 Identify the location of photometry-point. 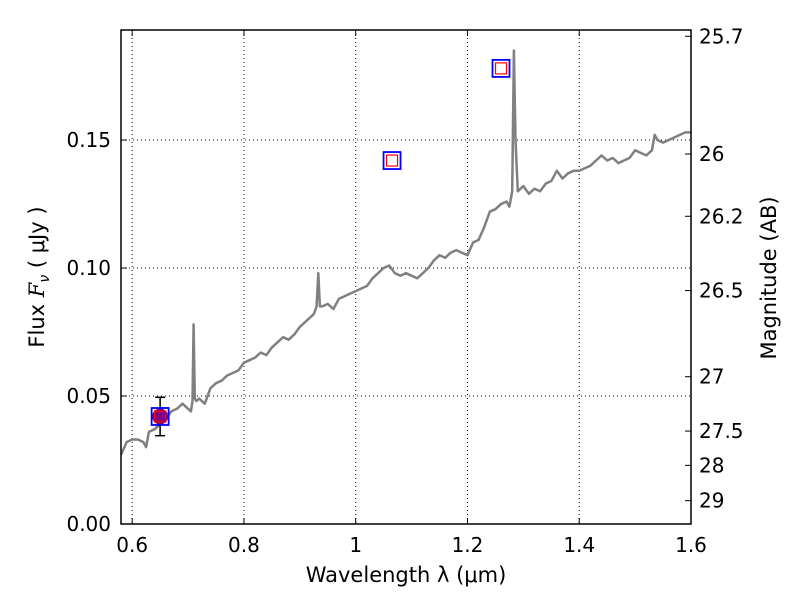
(160, 416).